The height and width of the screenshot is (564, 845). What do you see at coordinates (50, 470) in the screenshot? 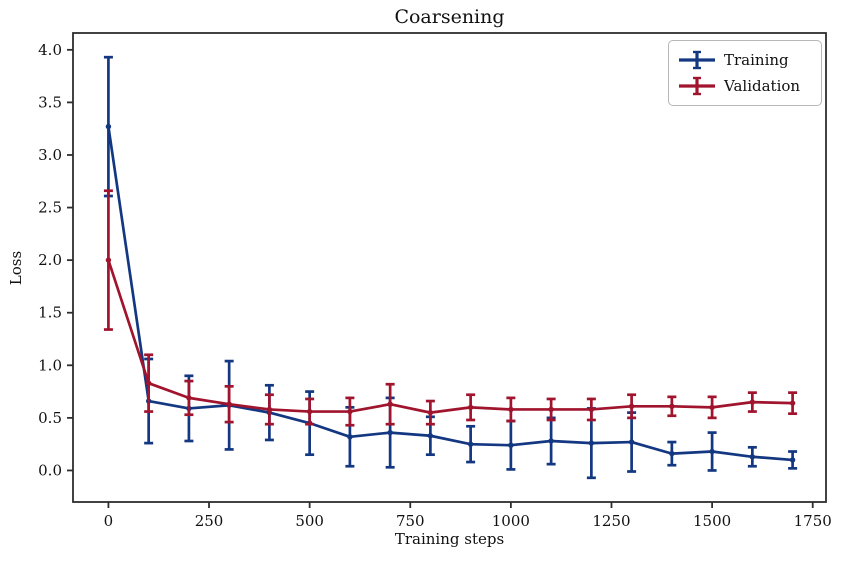
I see `y-tick-label: 0.0` at bounding box center [50, 470].